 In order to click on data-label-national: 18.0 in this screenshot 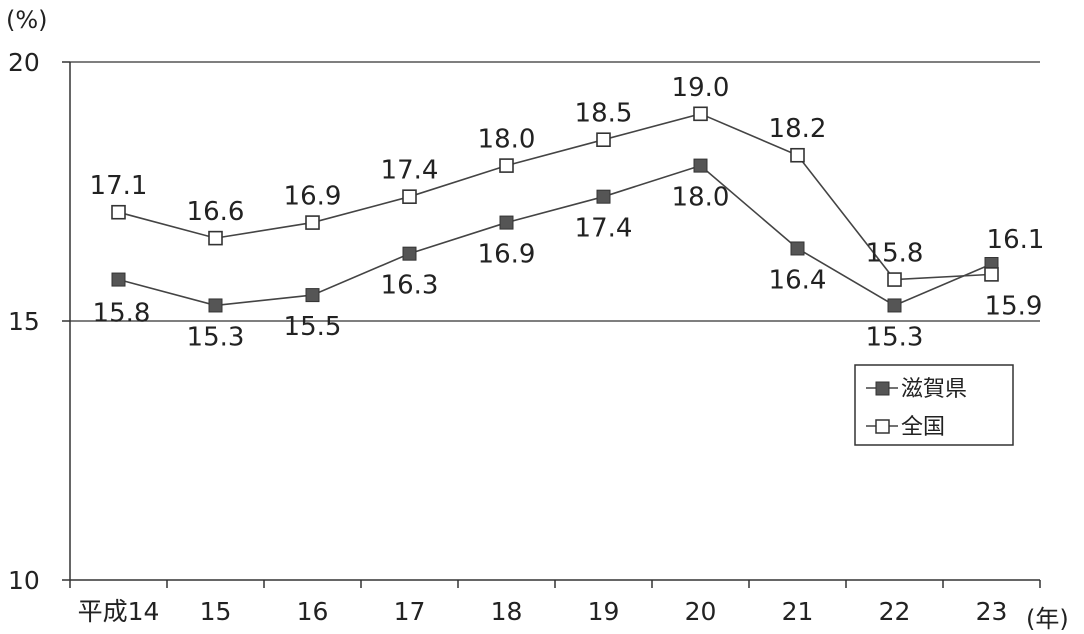, I will do `click(507, 140)`.